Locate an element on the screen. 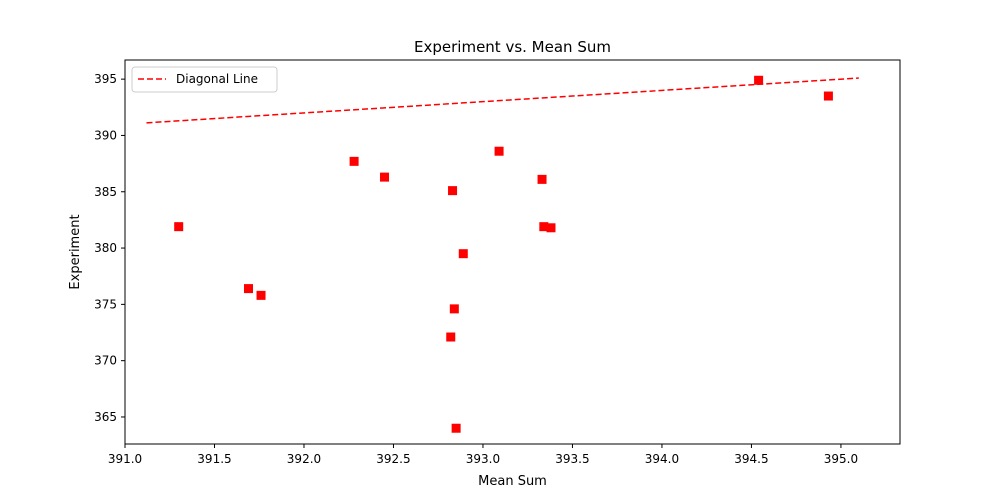 The height and width of the screenshot is (500, 1000). x-tick-label: 394.5 is located at coordinates (751, 459).